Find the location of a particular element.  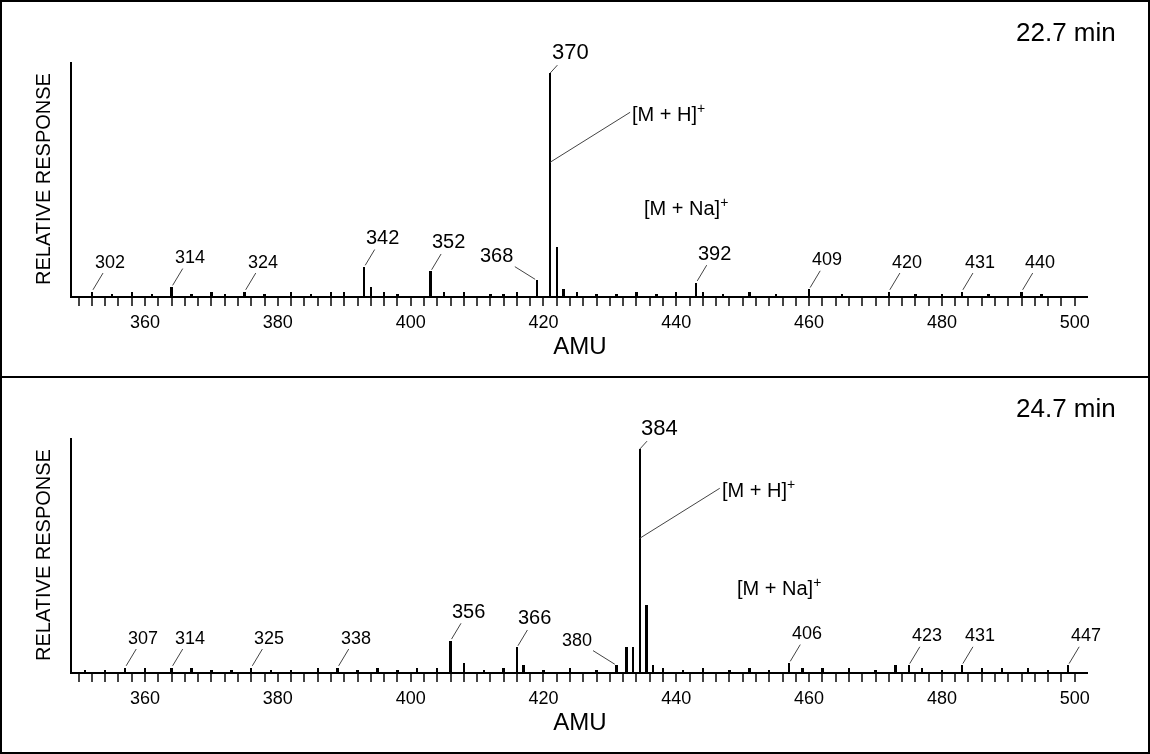

annotation: 392 is located at coordinates (715, 253).